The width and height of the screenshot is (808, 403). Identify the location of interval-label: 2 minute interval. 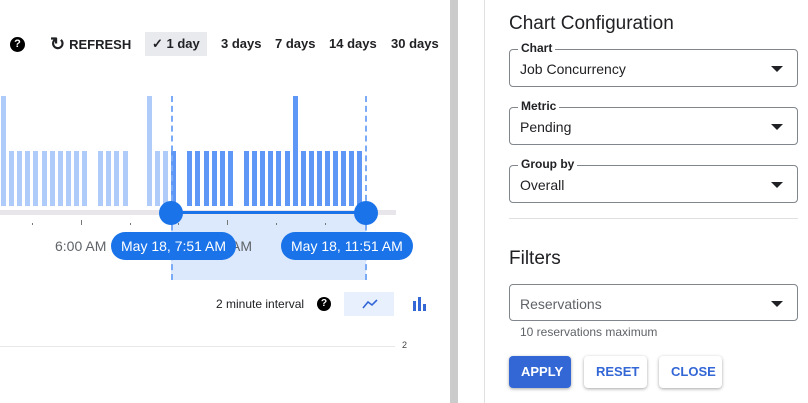
(260, 304).